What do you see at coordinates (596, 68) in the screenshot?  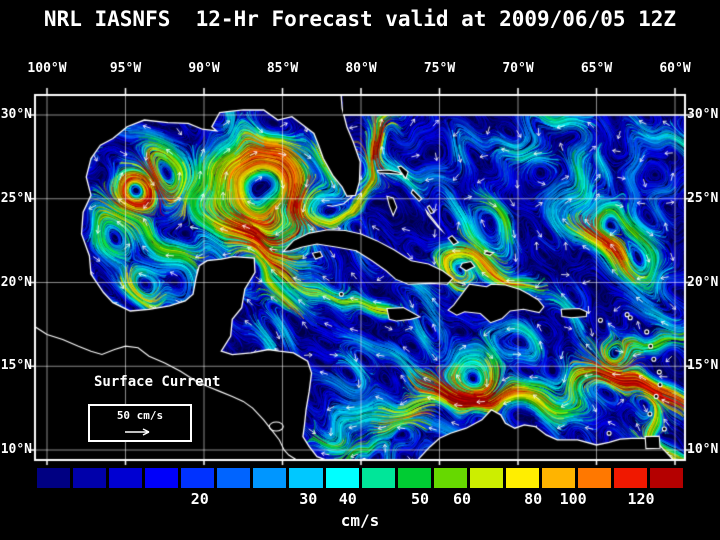 I see `lon-tick-label: 65°W` at bounding box center [596, 68].